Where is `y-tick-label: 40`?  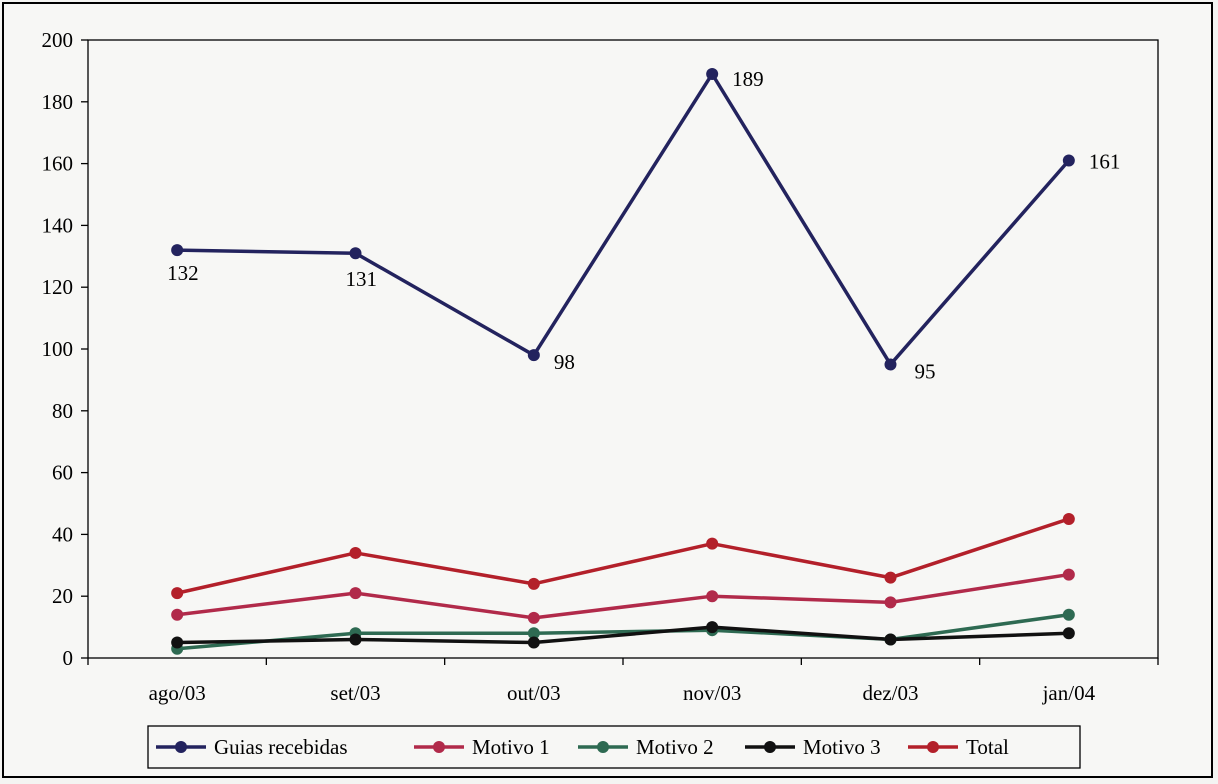
y-tick-label: 40 is located at coordinates (62, 534).